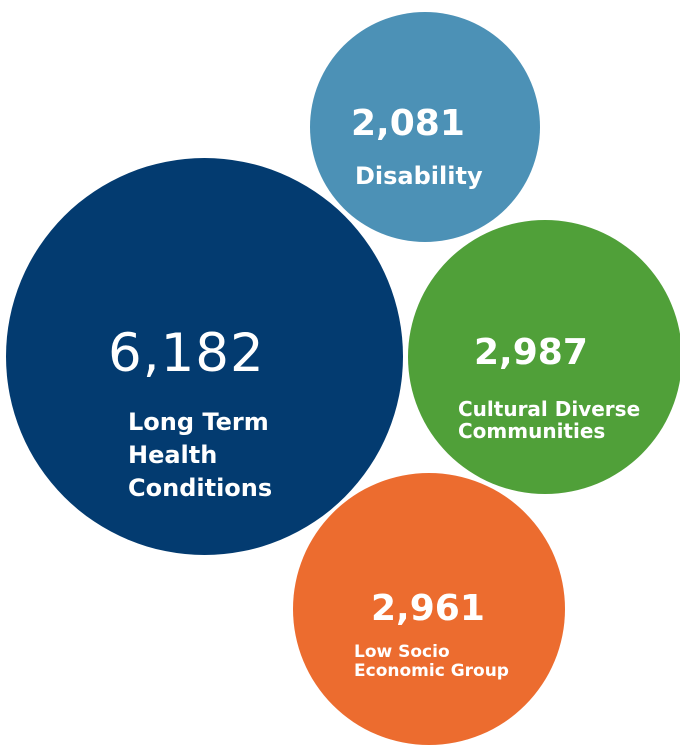 The width and height of the screenshot is (680, 745). What do you see at coordinates (186, 353) in the screenshot?
I see `data-label-value-health: 6,182` at bounding box center [186, 353].